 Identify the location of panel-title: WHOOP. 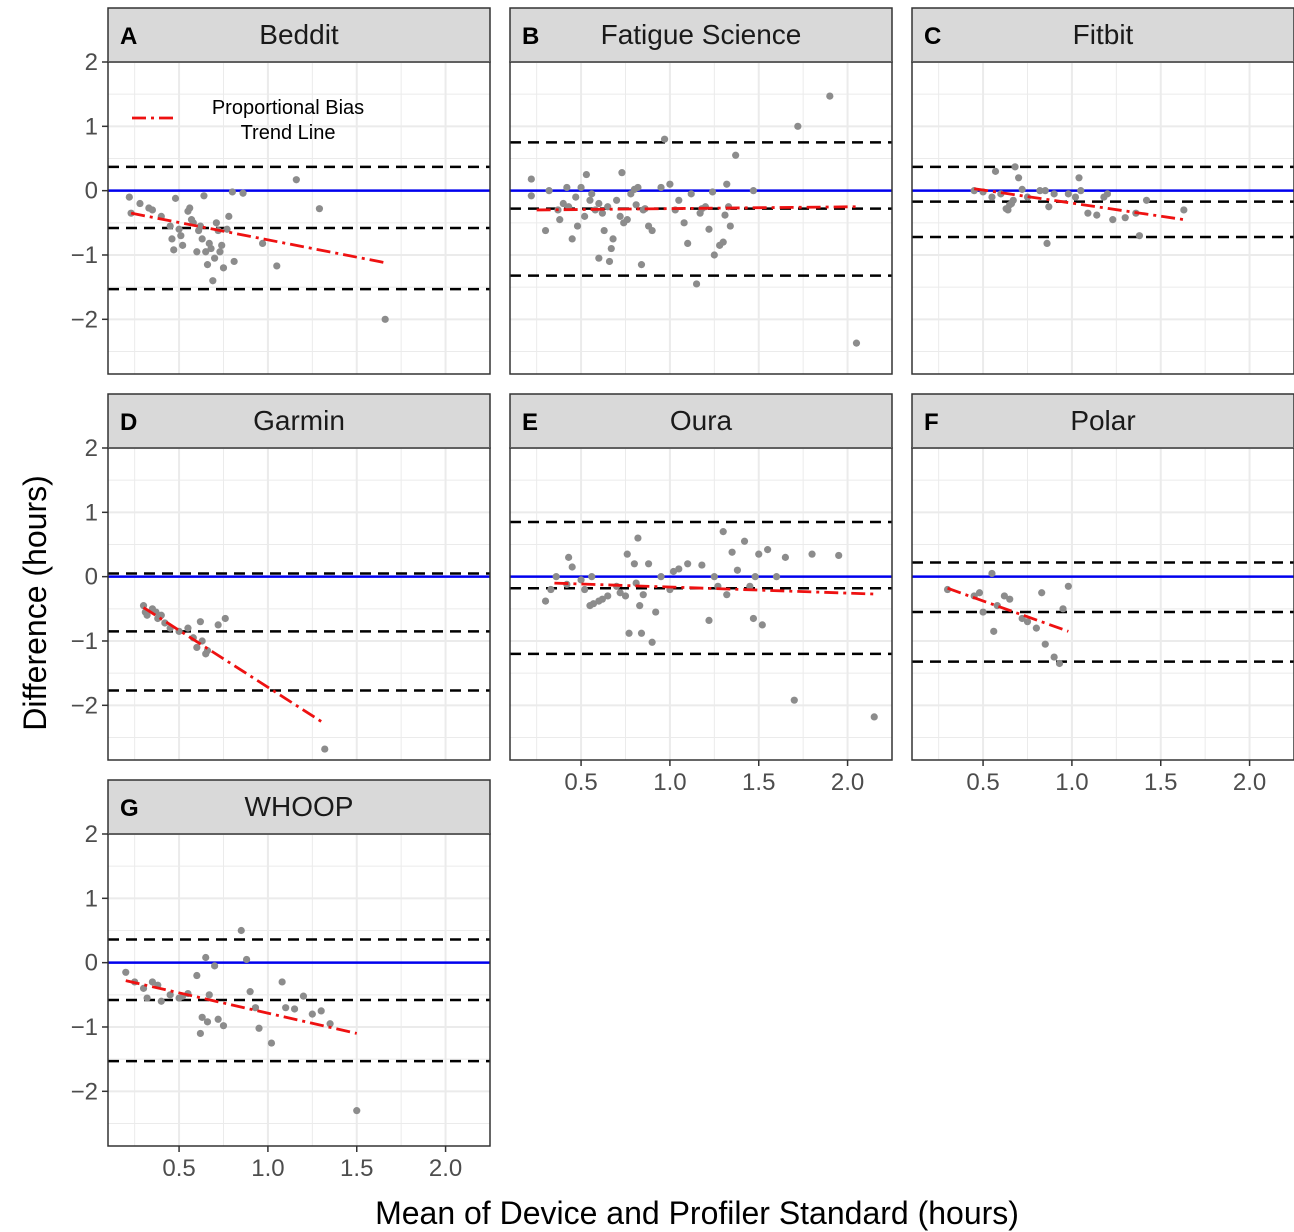
(299, 806).